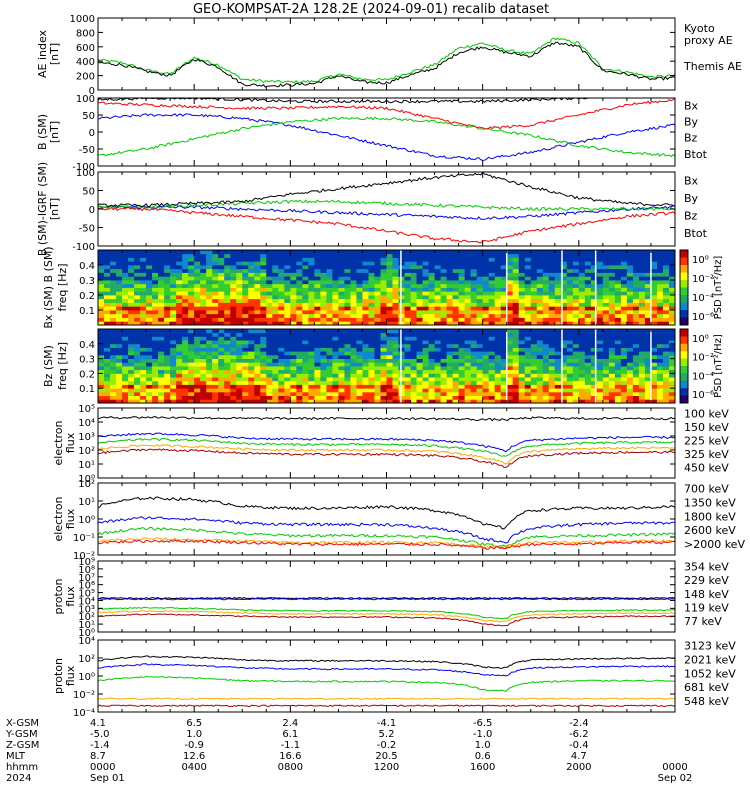 The height and width of the screenshot is (800, 750). I want to click on series-line, so click(387, 620).